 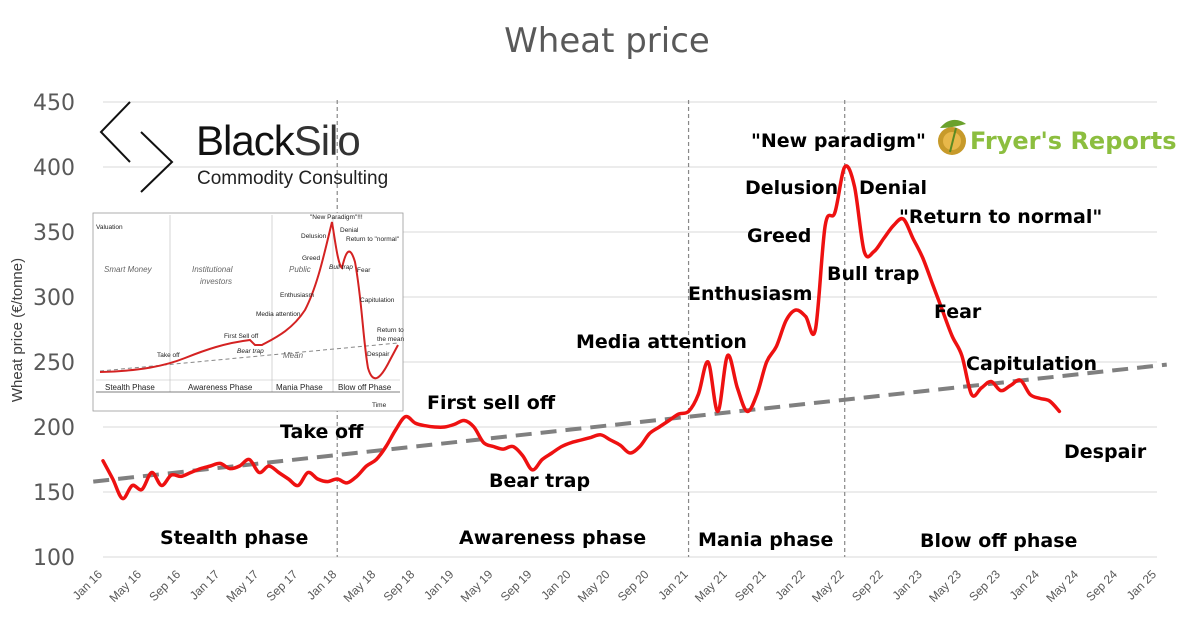 What do you see at coordinates (212, 269) in the screenshot?
I see `inset-institutional: Institutional` at bounding box center [212, 269].